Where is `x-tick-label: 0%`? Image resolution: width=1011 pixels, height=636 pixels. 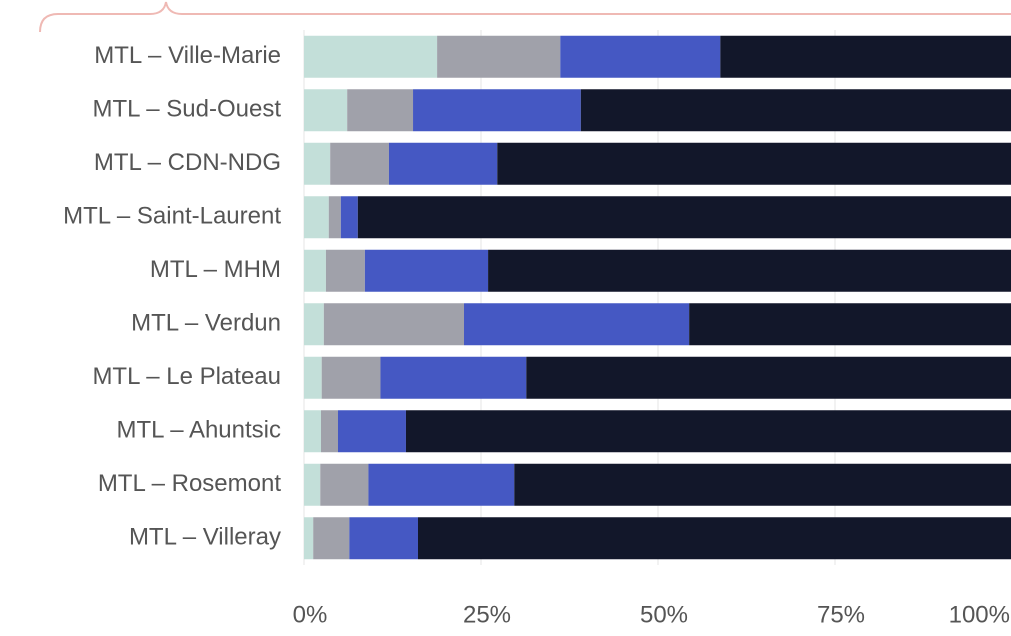 x-tick-label: 0% is located at coordinates (310, 614).